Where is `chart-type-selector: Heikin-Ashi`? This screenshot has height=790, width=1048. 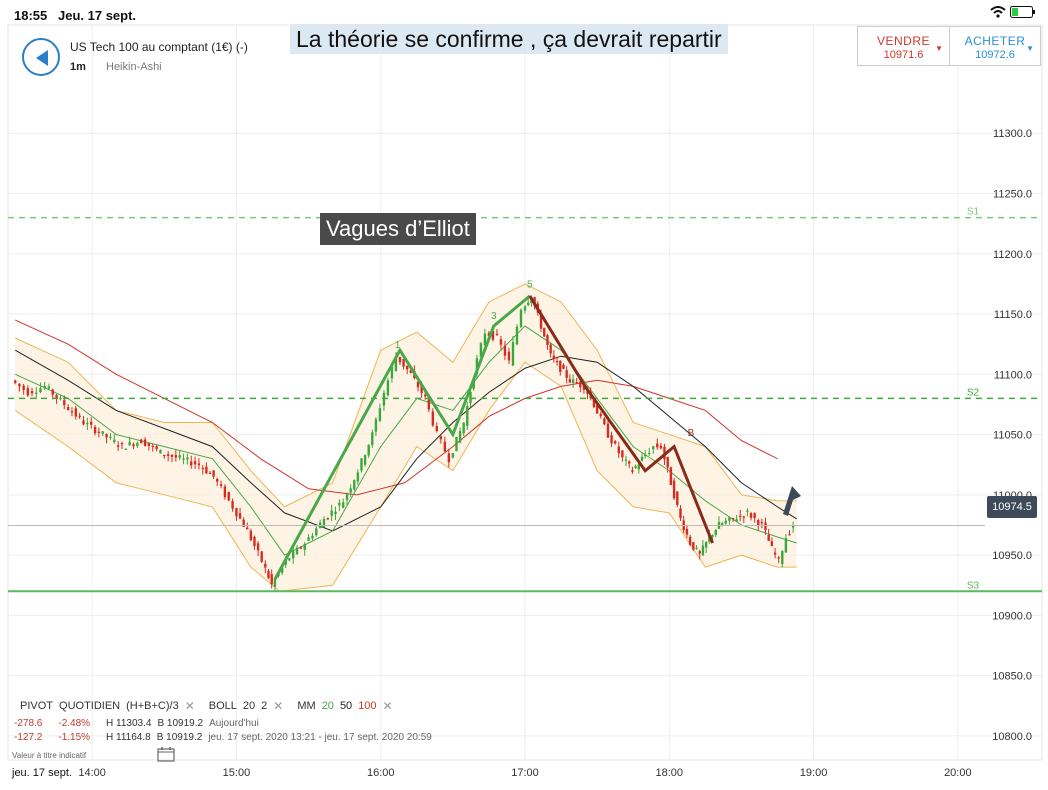 chart-type-selector: Heikin-Ashi is located at coordinates (134, 67).